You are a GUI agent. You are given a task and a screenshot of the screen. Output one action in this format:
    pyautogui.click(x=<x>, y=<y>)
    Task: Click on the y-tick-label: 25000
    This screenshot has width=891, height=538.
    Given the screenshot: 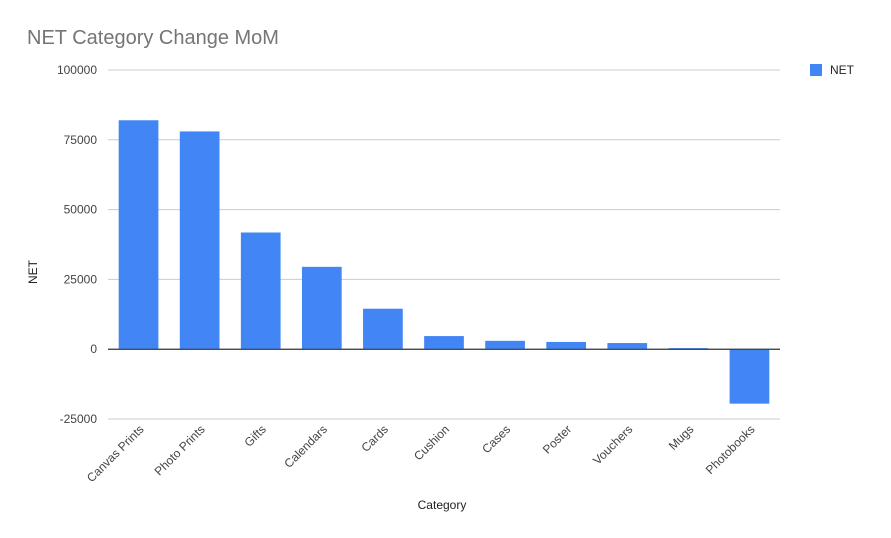 What is the action you would take?
    pyautogui.click(x=81, y=279)
    